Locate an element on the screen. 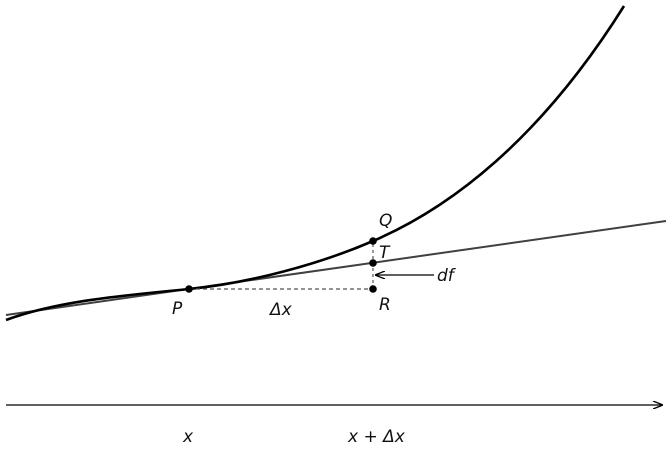  point-t is located at coordinates (373, 263).